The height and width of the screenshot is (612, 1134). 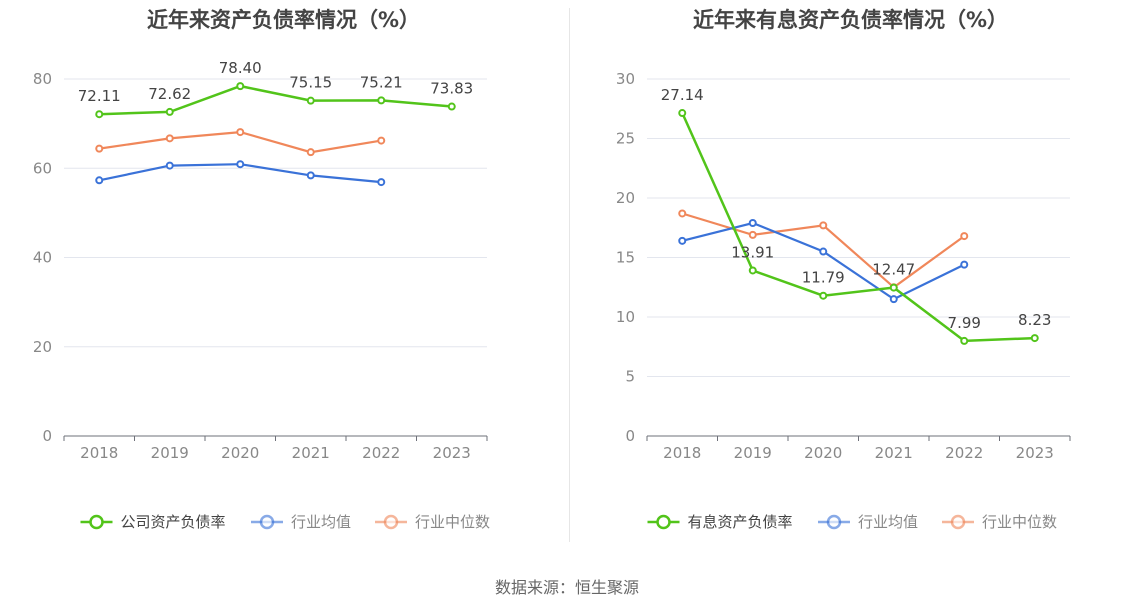 What do you see at coordinates (173, 522) in the screenshot?
I see `legend-label: 公司资产负债率` at bounding box center [173, 522].